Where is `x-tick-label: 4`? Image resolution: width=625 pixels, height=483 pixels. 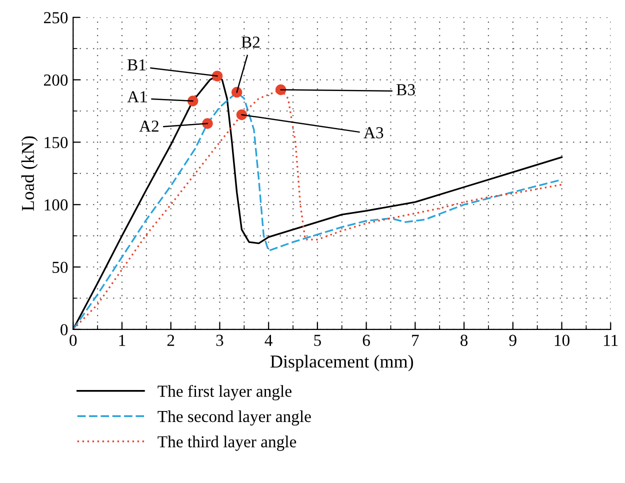 x-tick-label: 4 is located at coordinates (268, 340).